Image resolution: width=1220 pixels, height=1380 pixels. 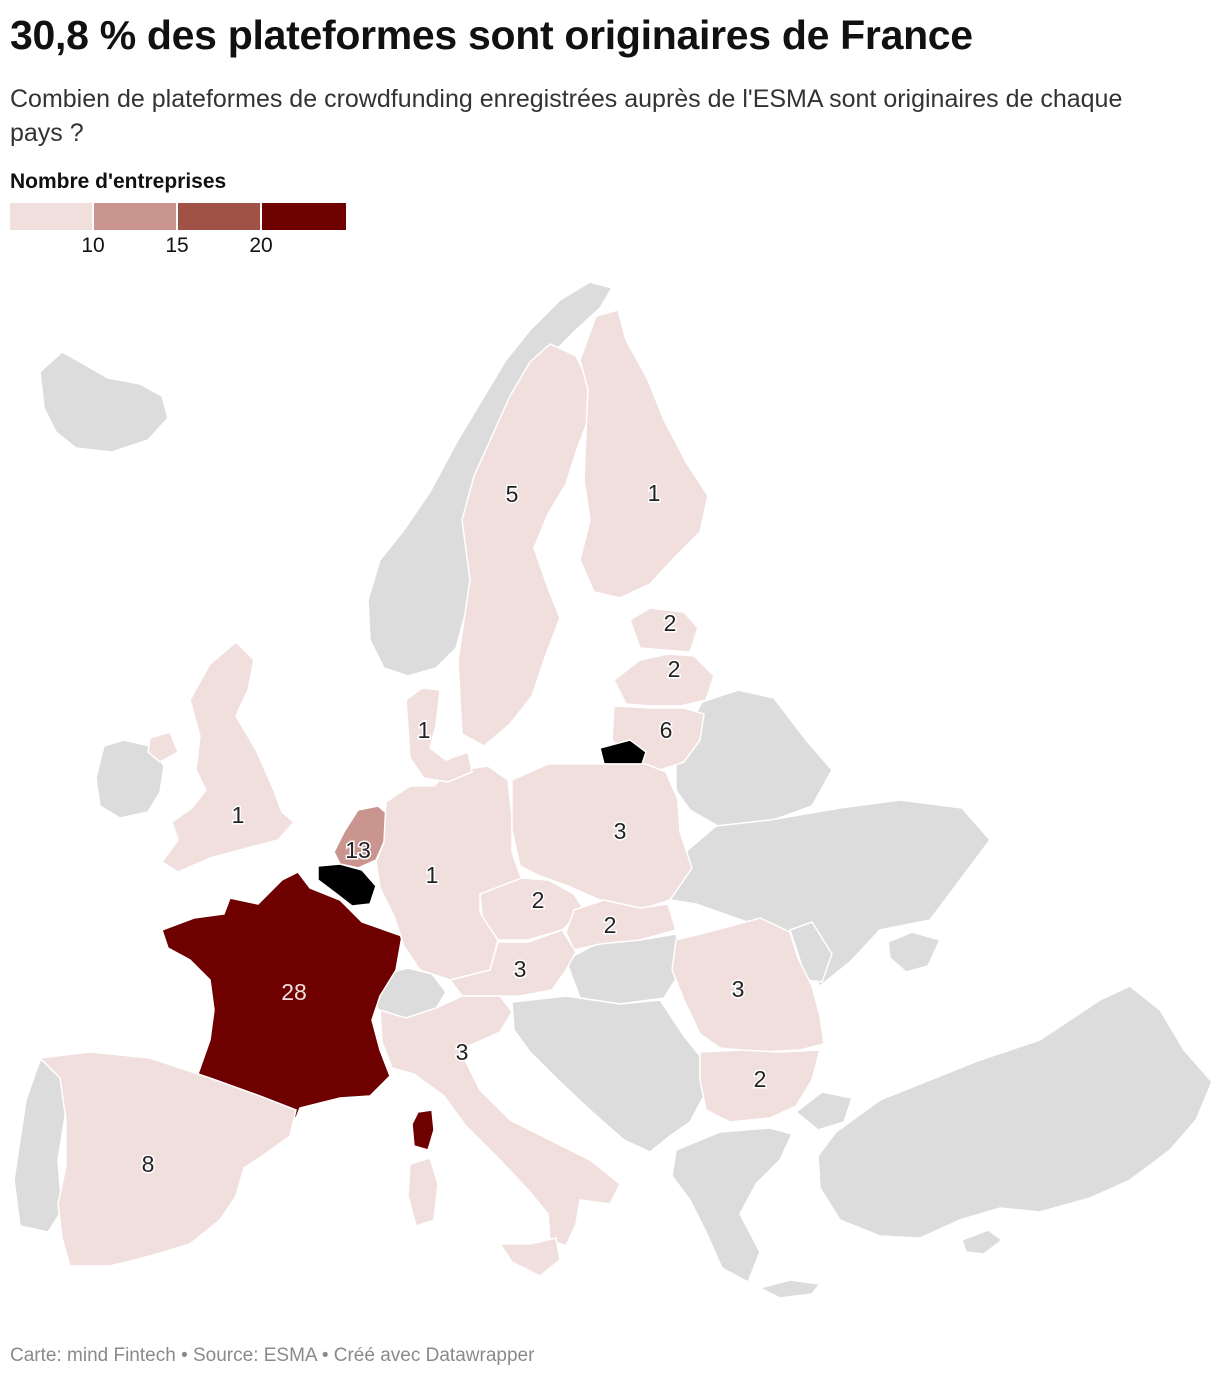 I want to click on value-label-france: 28, so click(x=294, y=992).